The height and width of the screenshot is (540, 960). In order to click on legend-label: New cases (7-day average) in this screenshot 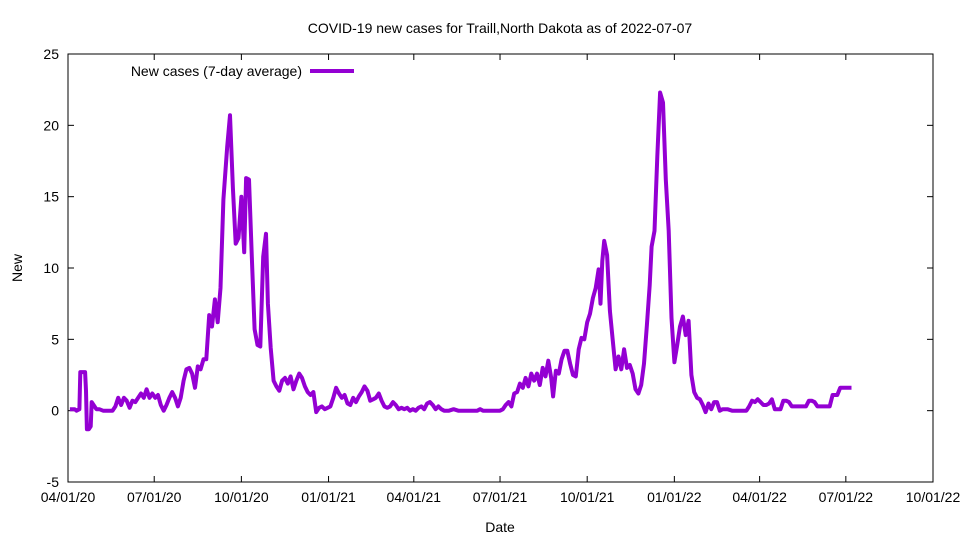, I will do `click(216, 71)`.